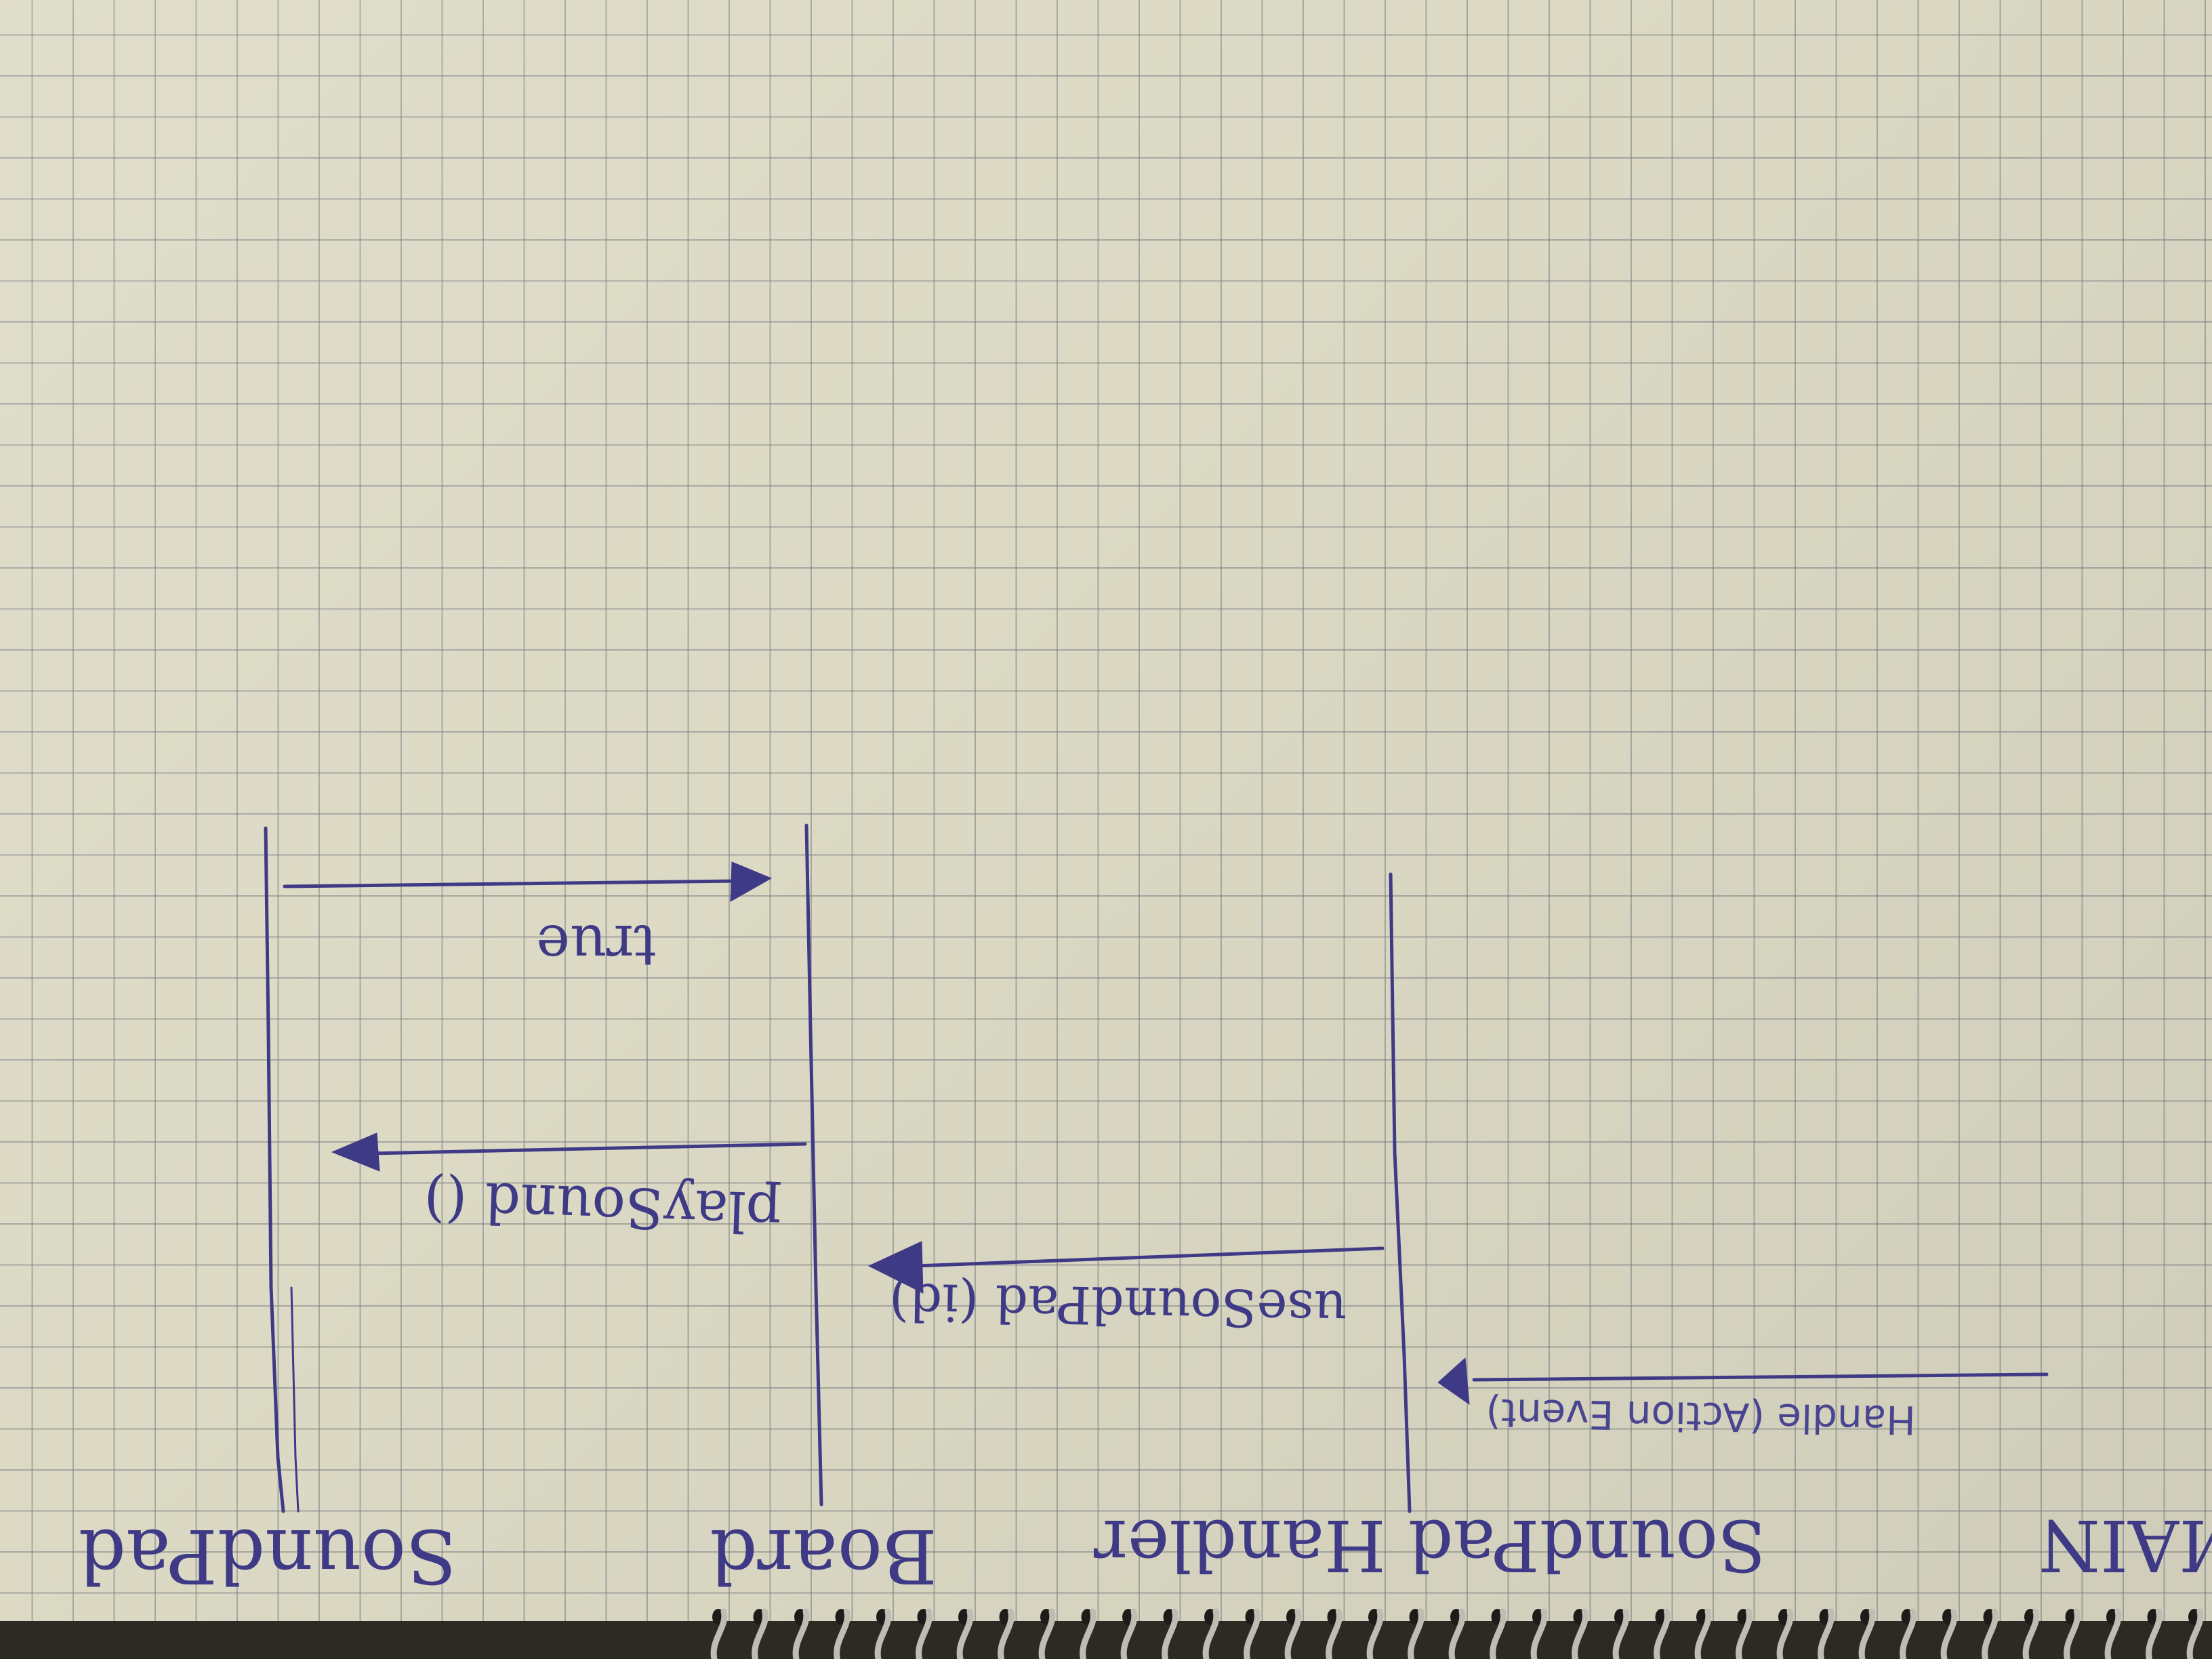 Image resolution: width=2212 pixels, height=1659 pixels. Describe the element at coordinates (294, 1399) in the screenshot. I see `soundpad-lifeline-double` at that location.